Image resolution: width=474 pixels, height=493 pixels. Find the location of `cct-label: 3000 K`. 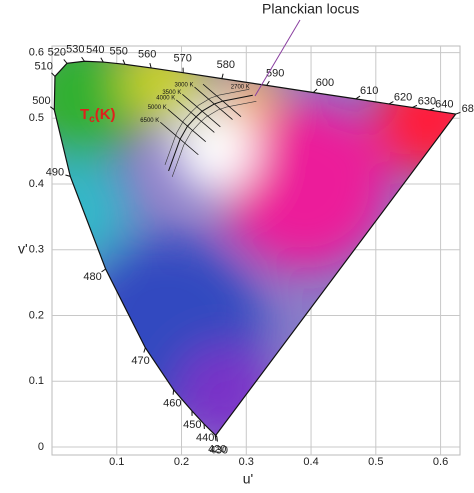

cct-label: 3000 K is located at coordinates (184, 86).